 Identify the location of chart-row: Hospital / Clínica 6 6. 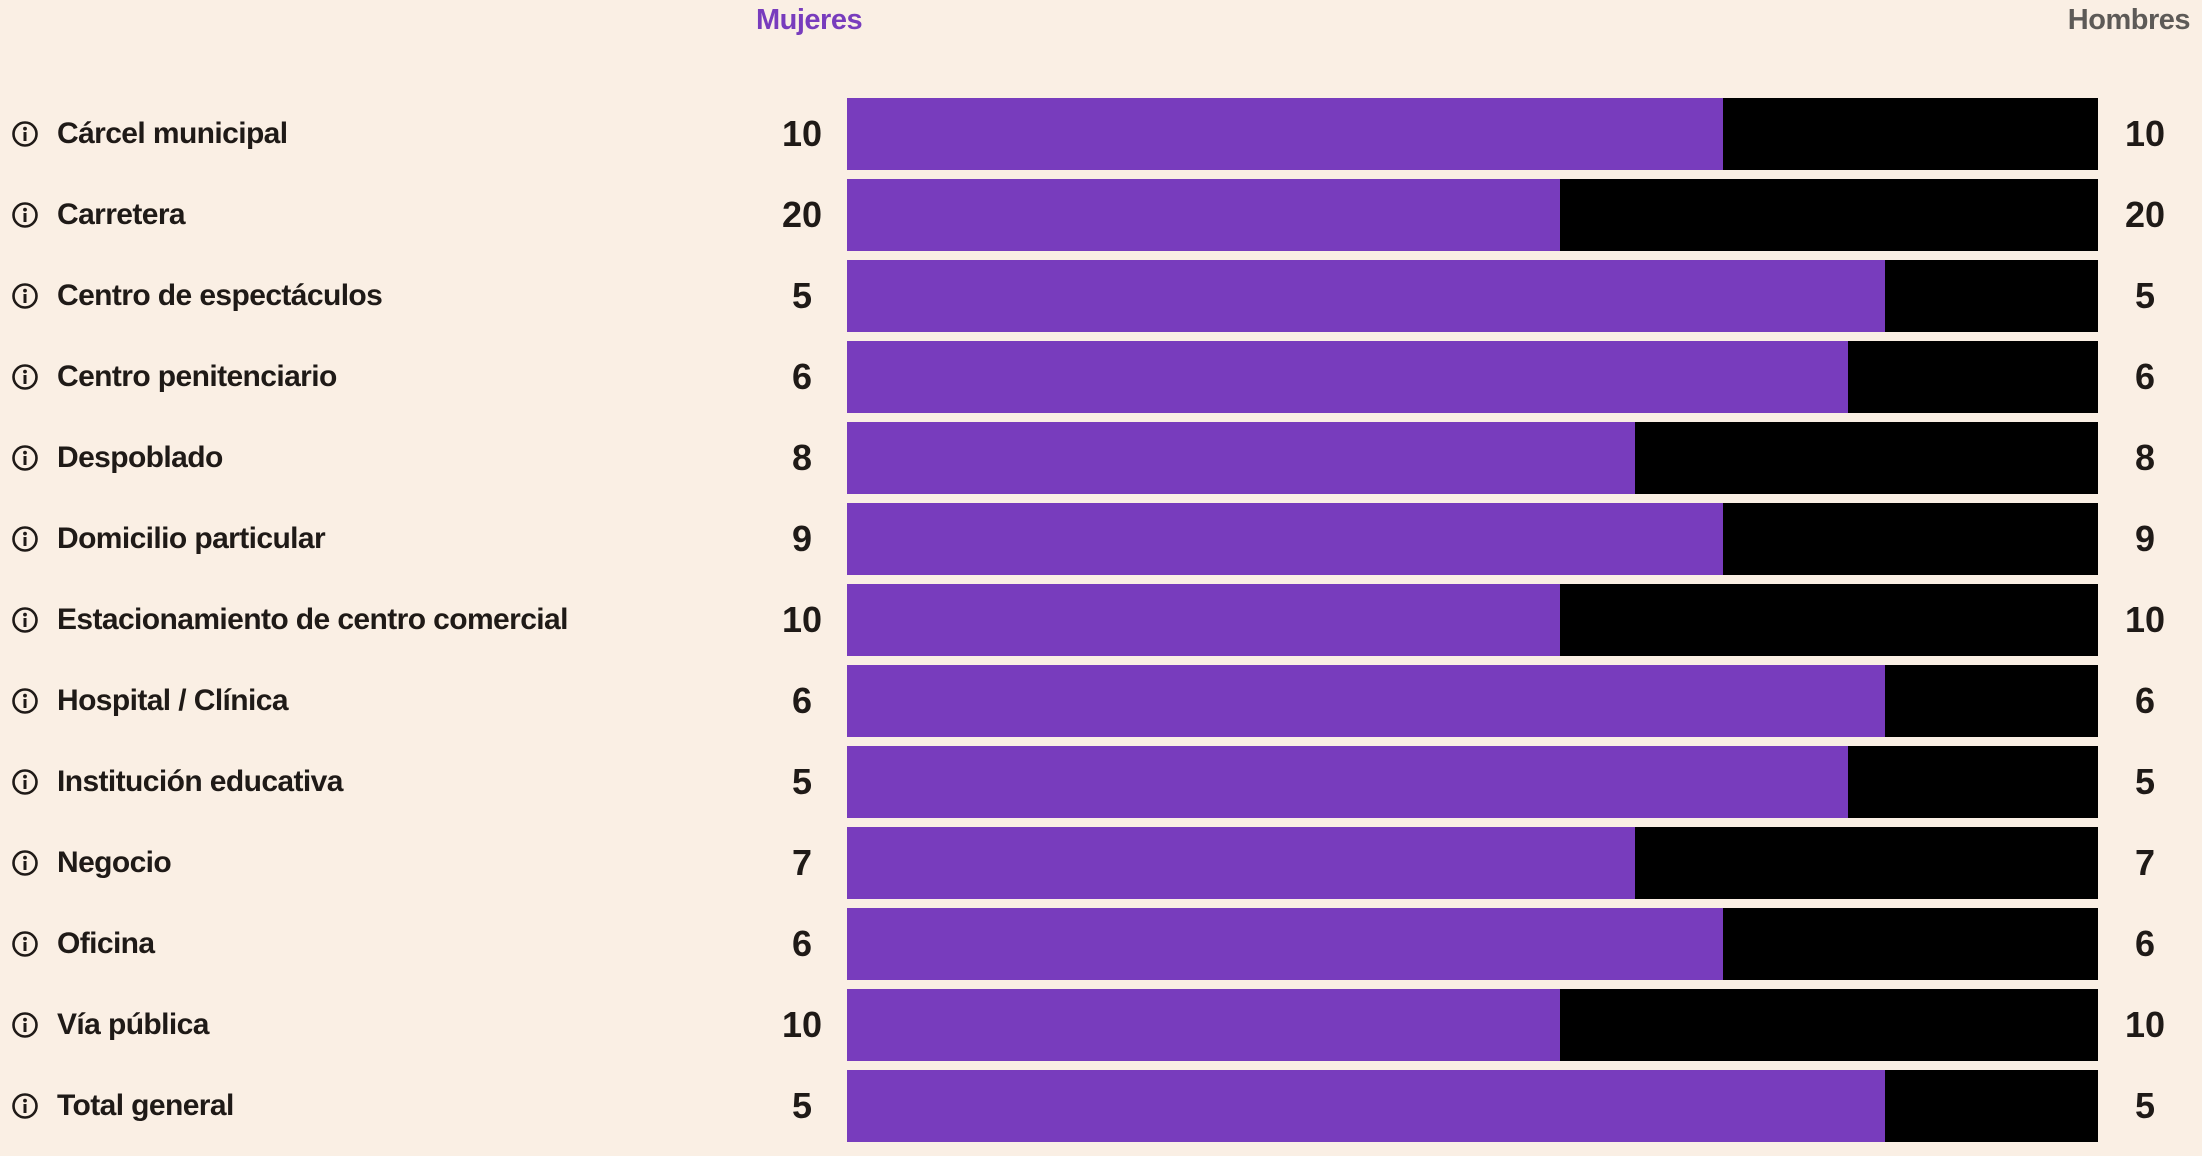
(1101, 701).